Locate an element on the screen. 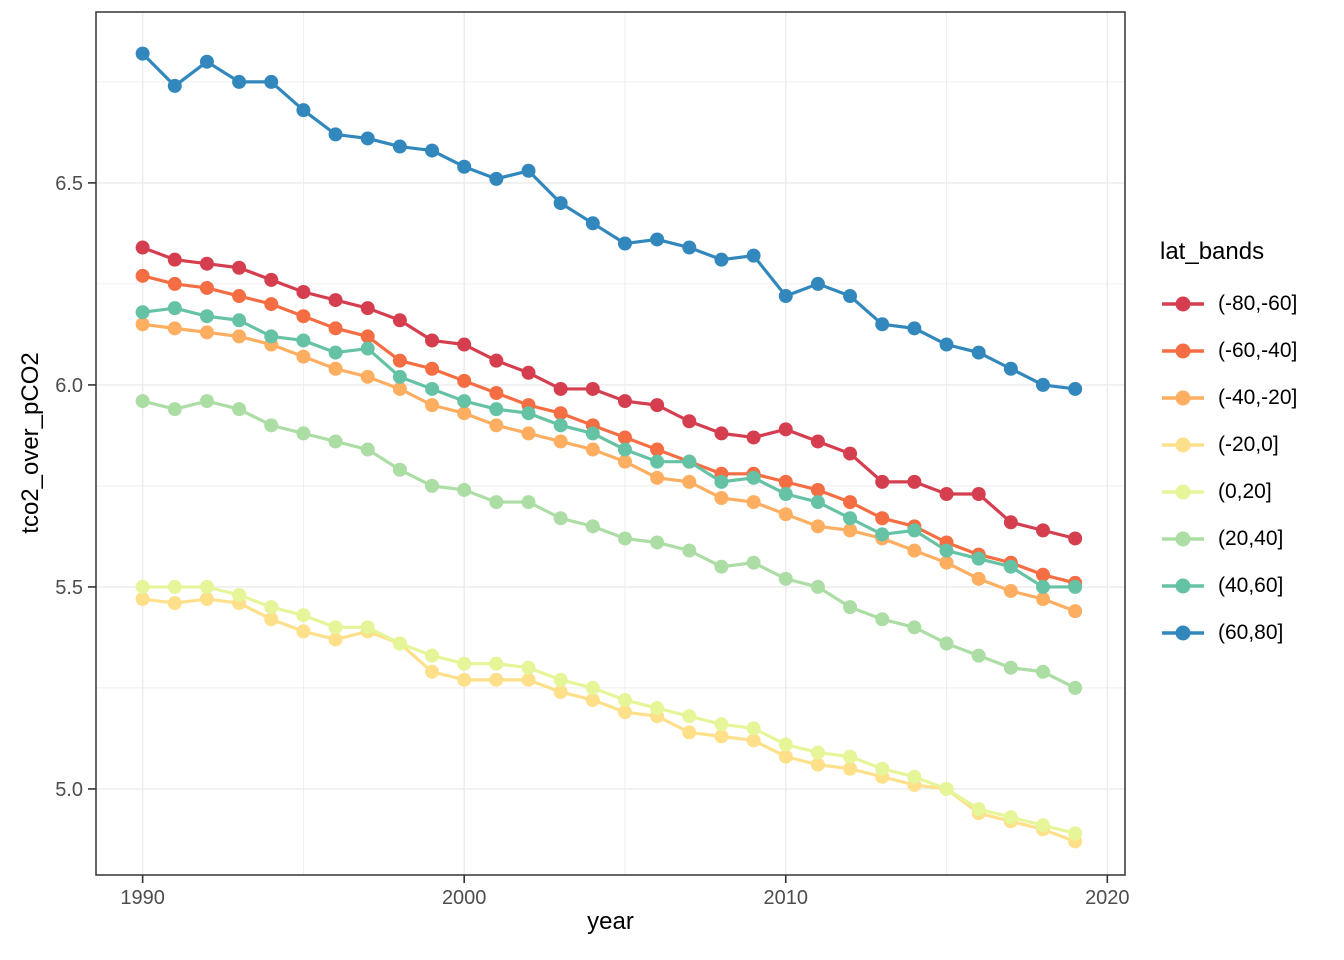 The image size is (1344, 960). legend-entry: (0,20] is located at coordinates (1228, 491).